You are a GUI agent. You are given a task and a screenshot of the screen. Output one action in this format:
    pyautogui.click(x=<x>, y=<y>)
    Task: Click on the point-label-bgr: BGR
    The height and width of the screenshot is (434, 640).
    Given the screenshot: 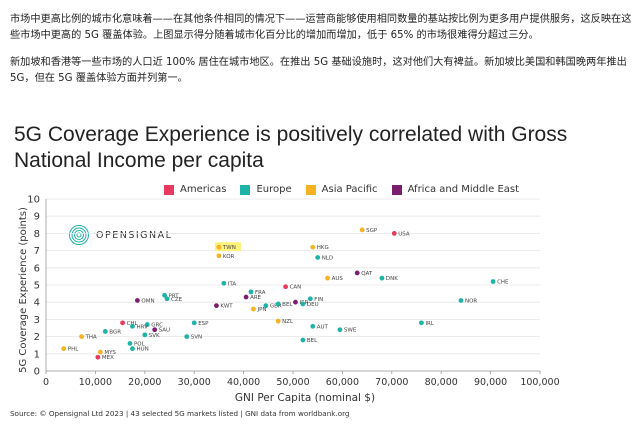 What is the action you would take?
    pyautogui.click(x=115, y=332)
    